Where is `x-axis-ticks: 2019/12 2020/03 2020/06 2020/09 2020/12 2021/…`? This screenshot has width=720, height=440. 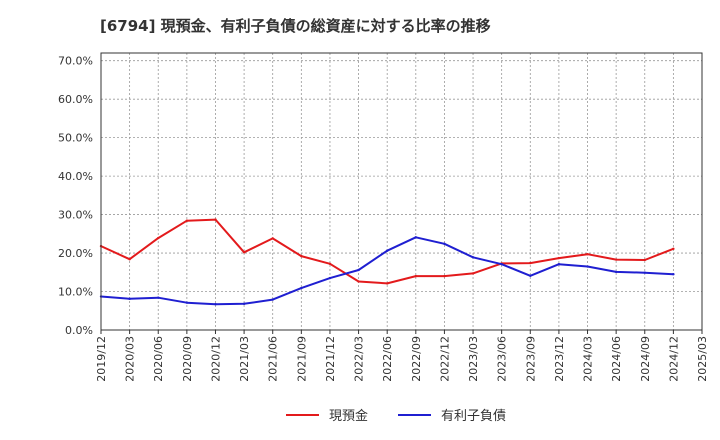
x-axis-ticks: 2019/12 2020/03 2020/06 2020/09 2020/12 2021/… is located at coordinates (402, 356).